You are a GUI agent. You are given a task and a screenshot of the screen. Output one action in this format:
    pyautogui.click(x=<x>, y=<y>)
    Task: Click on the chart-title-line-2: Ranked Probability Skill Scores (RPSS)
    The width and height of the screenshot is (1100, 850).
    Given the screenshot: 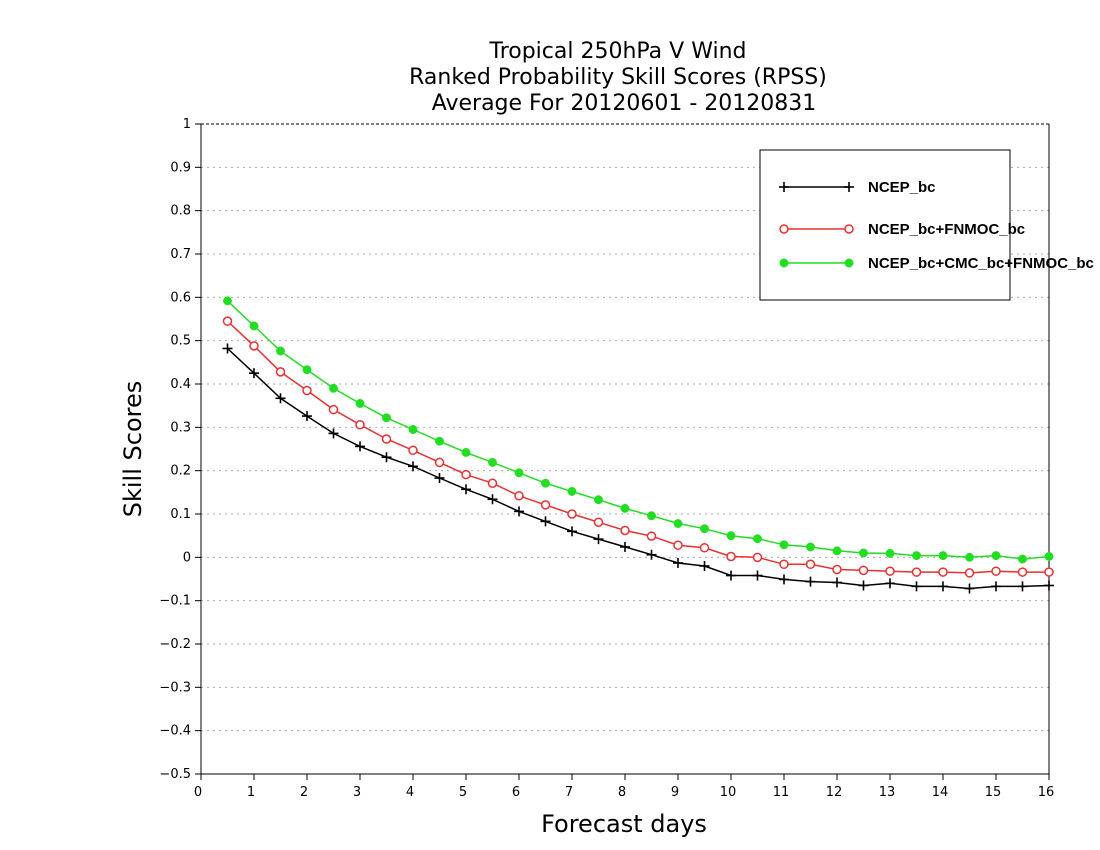 What is the action you would take?
    pyautogui.click(x=618, y=77)
    